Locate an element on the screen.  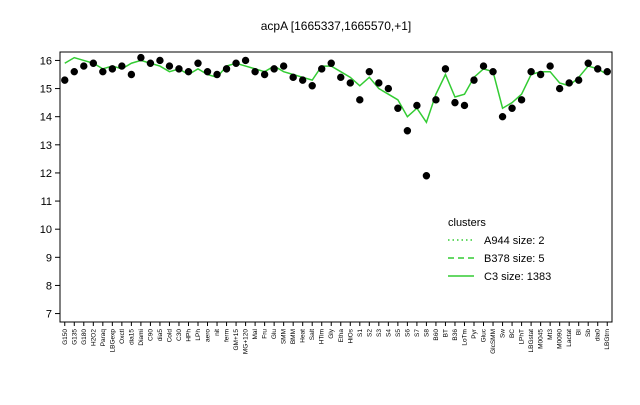
y-tick-label: 16 is located at coordinates (46, 61).